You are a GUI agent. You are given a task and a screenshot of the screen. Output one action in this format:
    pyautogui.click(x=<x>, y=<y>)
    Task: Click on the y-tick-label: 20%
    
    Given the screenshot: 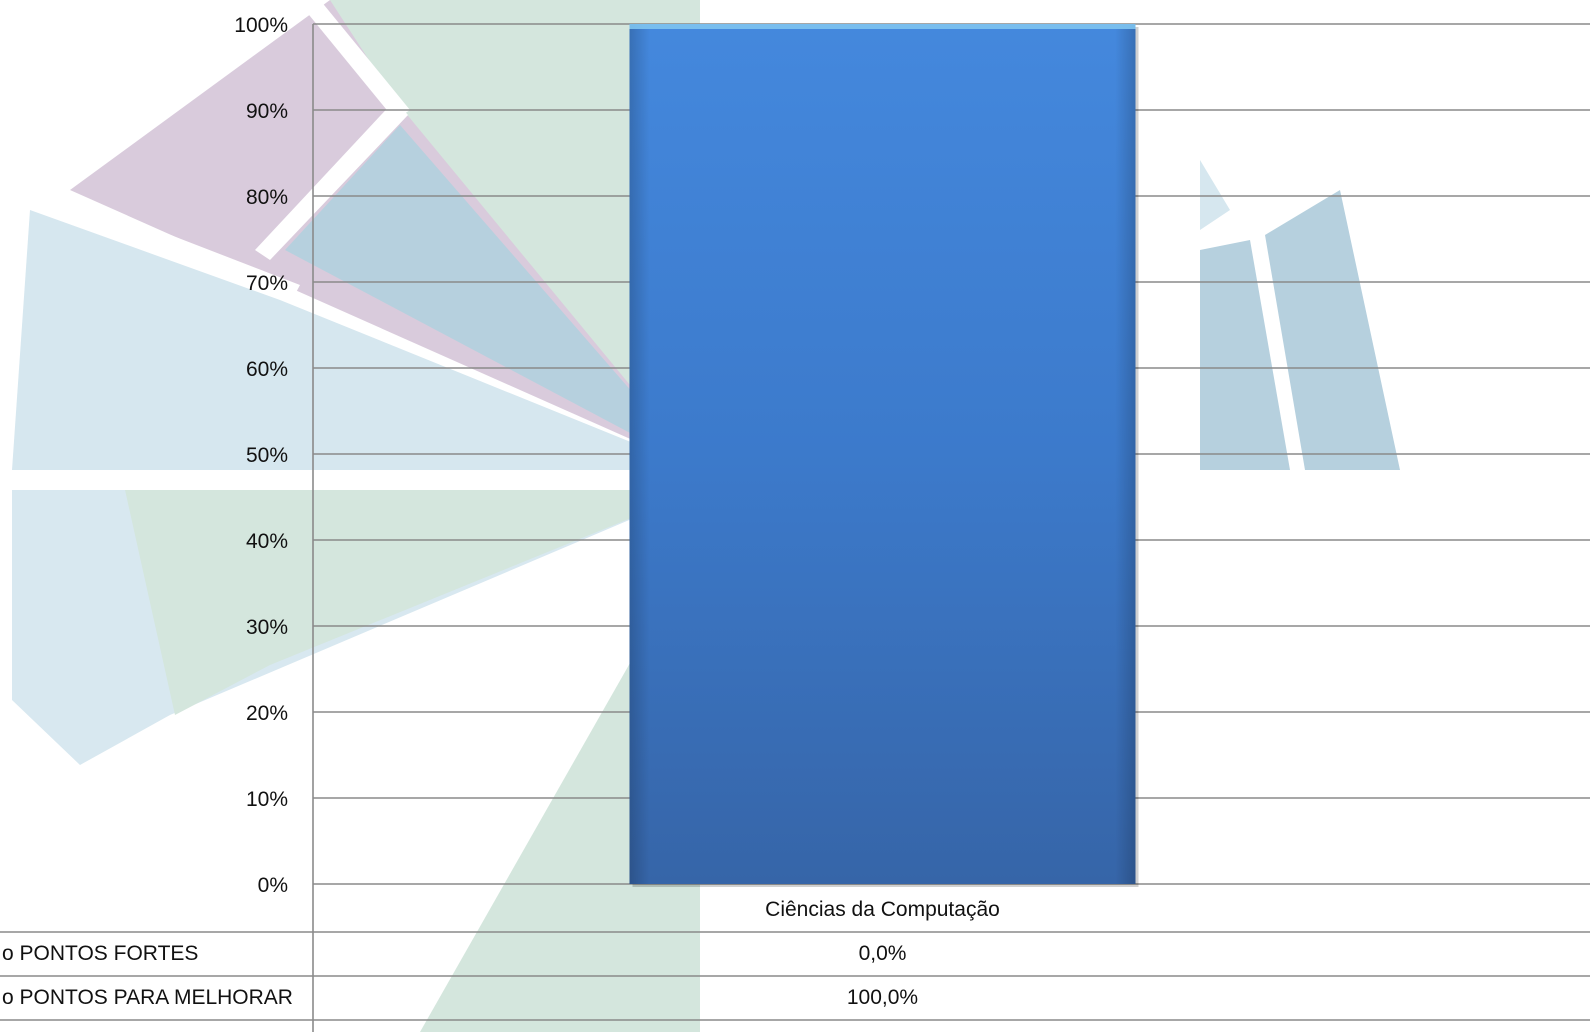 What is the action you would take?
    pyautogui.click(x=267, y=713)
    